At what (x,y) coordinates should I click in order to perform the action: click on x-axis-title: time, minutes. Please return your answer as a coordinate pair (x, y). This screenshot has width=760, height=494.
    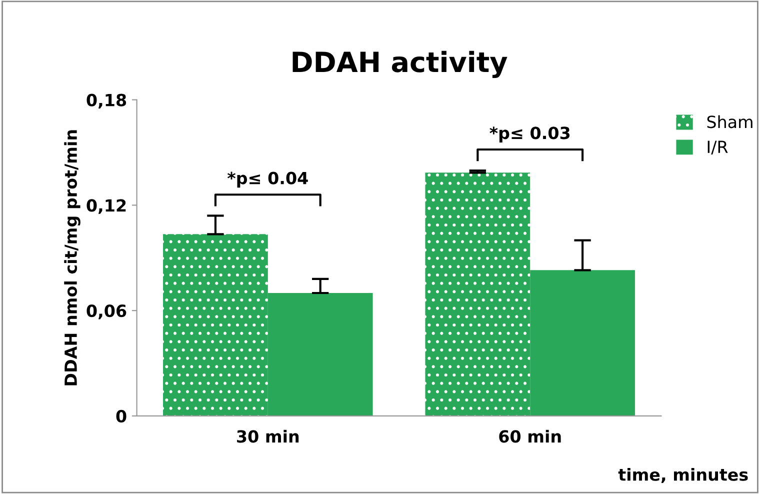
    Looking at the image, I should click on (683, 476).